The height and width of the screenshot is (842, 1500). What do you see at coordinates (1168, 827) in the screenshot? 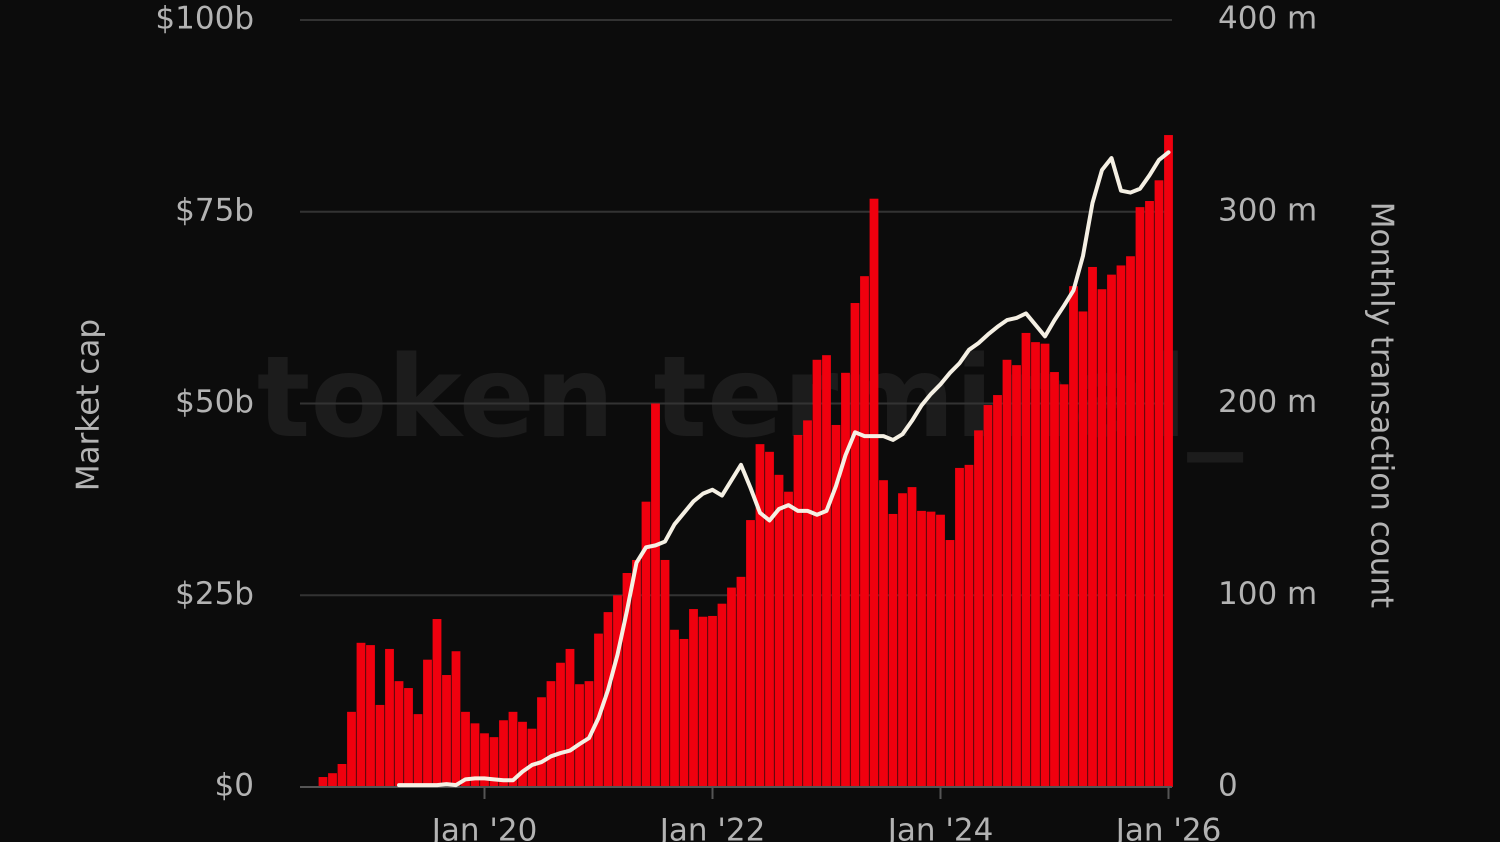
I see `x-tick-label: Jan '26` at bounding box center [1168, 827].